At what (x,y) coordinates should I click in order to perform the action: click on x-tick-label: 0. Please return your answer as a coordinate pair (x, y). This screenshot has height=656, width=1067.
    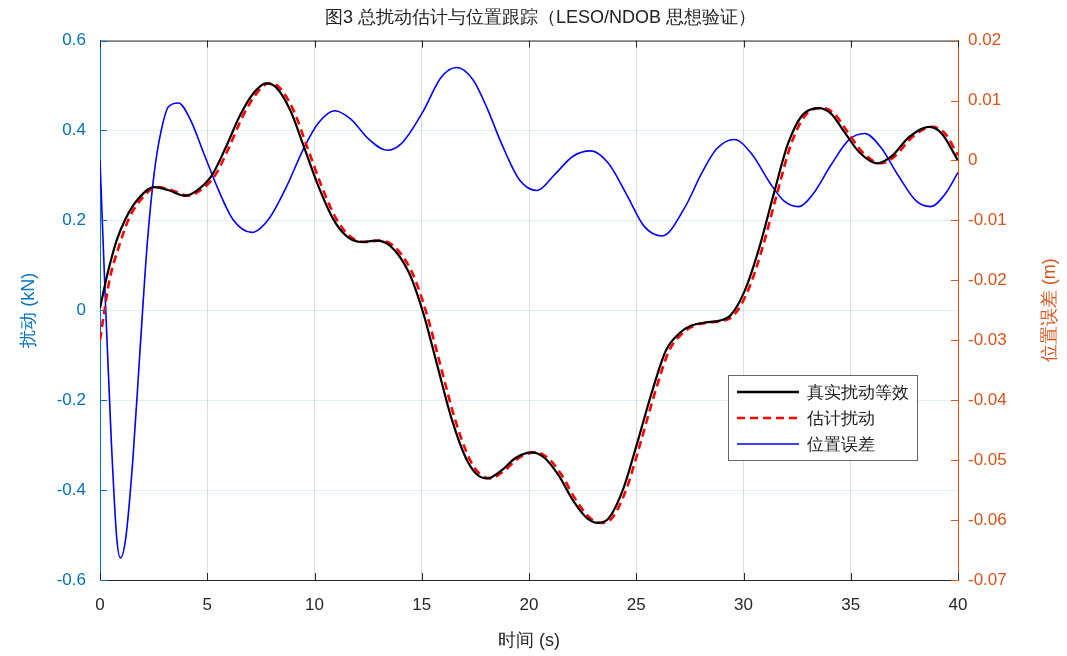
    Looking at the image, I should click on (100, 604).